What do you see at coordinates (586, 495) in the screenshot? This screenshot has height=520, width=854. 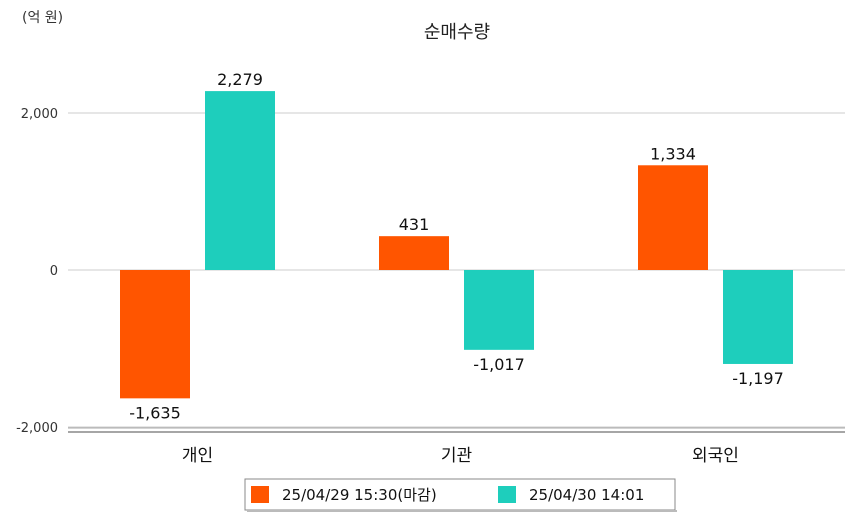 I see `legend-label: 25/04/30 14:01` at bounding box center [586, 495].